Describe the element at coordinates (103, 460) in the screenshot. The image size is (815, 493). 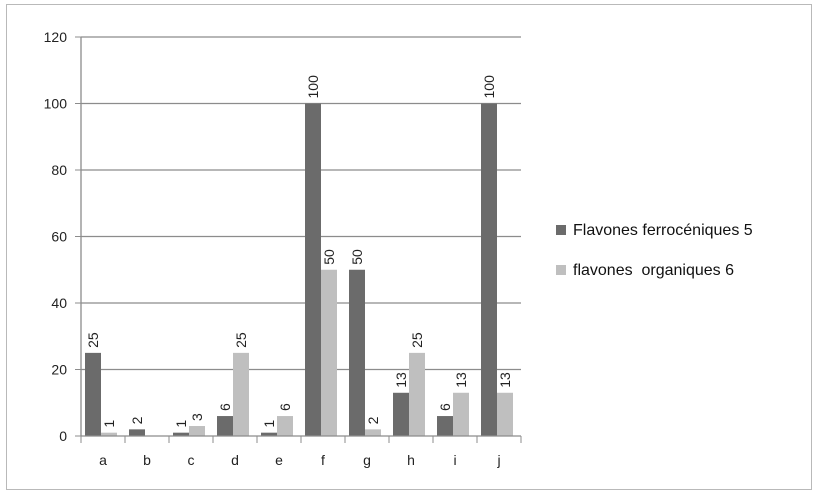
I see `x-tick-label: a` at that location.